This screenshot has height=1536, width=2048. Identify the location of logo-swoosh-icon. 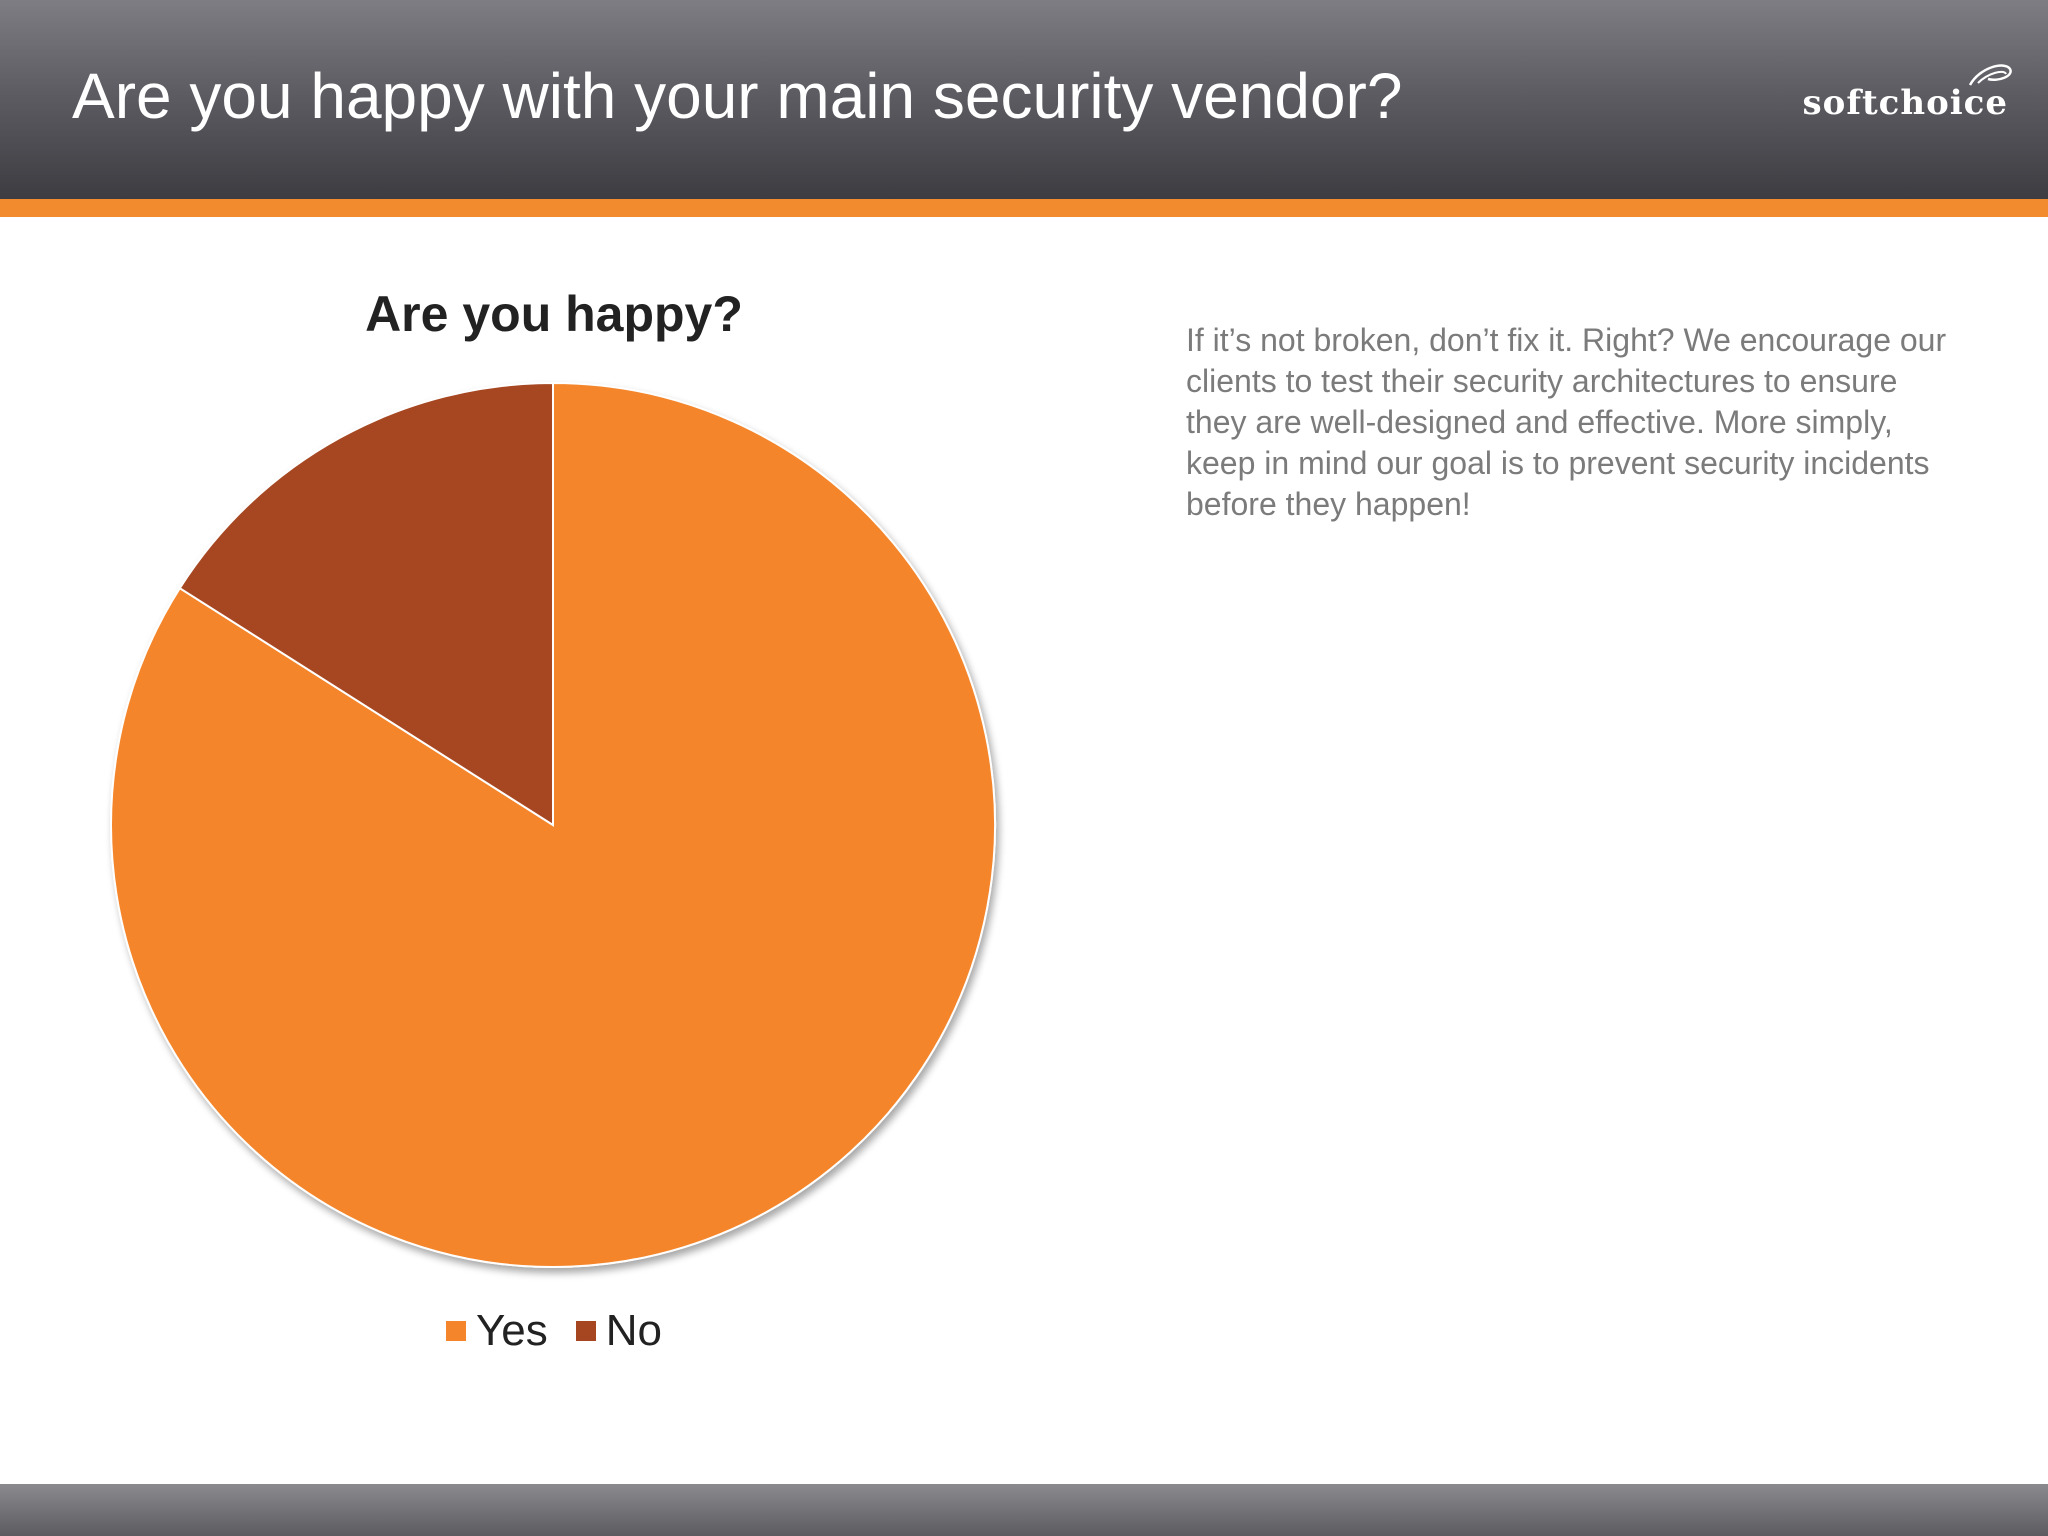
(1990, 75).